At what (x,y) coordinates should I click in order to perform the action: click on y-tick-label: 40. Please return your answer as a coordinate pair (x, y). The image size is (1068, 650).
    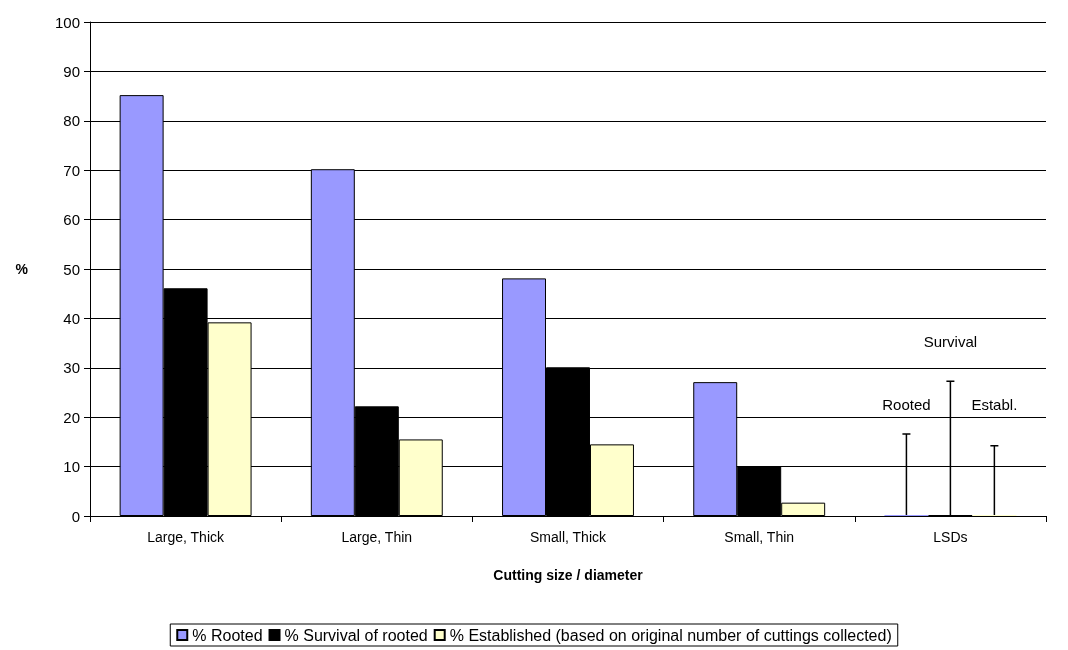
    Looking at the image, I should click on (71, 318).